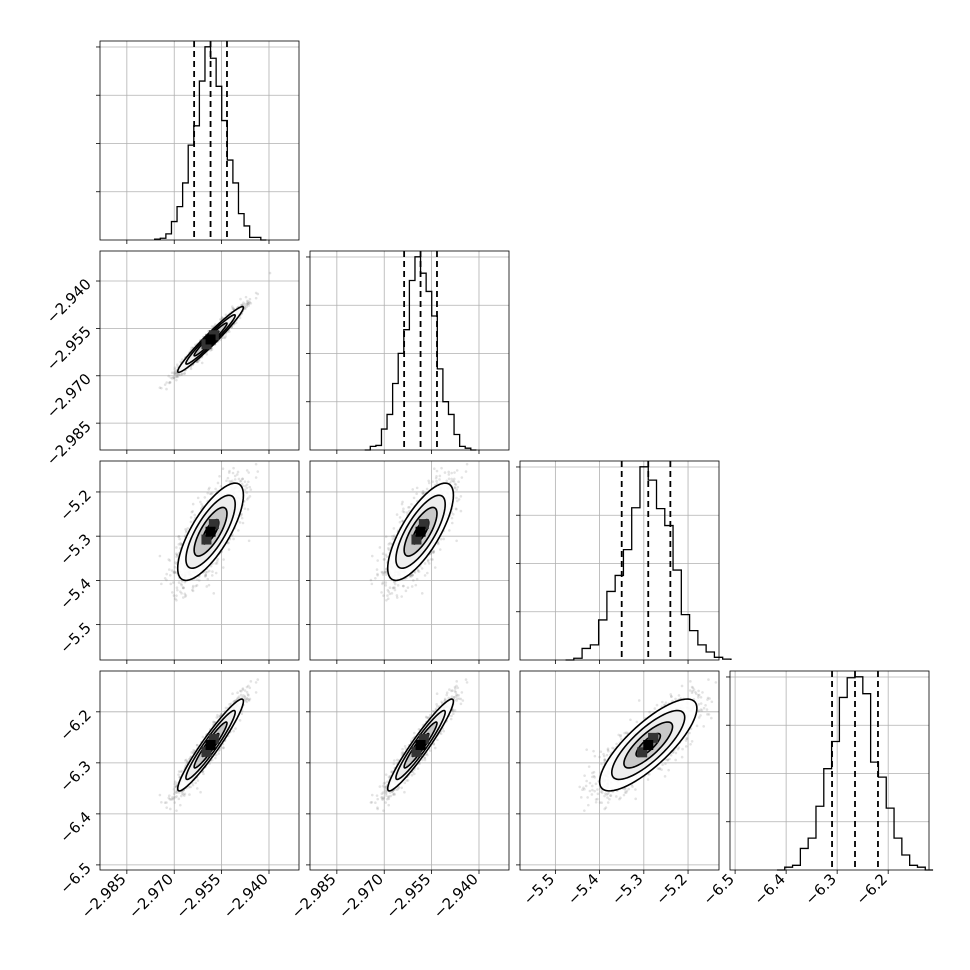 This screenshot has width=970, height=970. What do you see at coordinates (75, 638) in the screenshot?
I see `y-tick-label: −5.5` at bounding box center [75, 638].